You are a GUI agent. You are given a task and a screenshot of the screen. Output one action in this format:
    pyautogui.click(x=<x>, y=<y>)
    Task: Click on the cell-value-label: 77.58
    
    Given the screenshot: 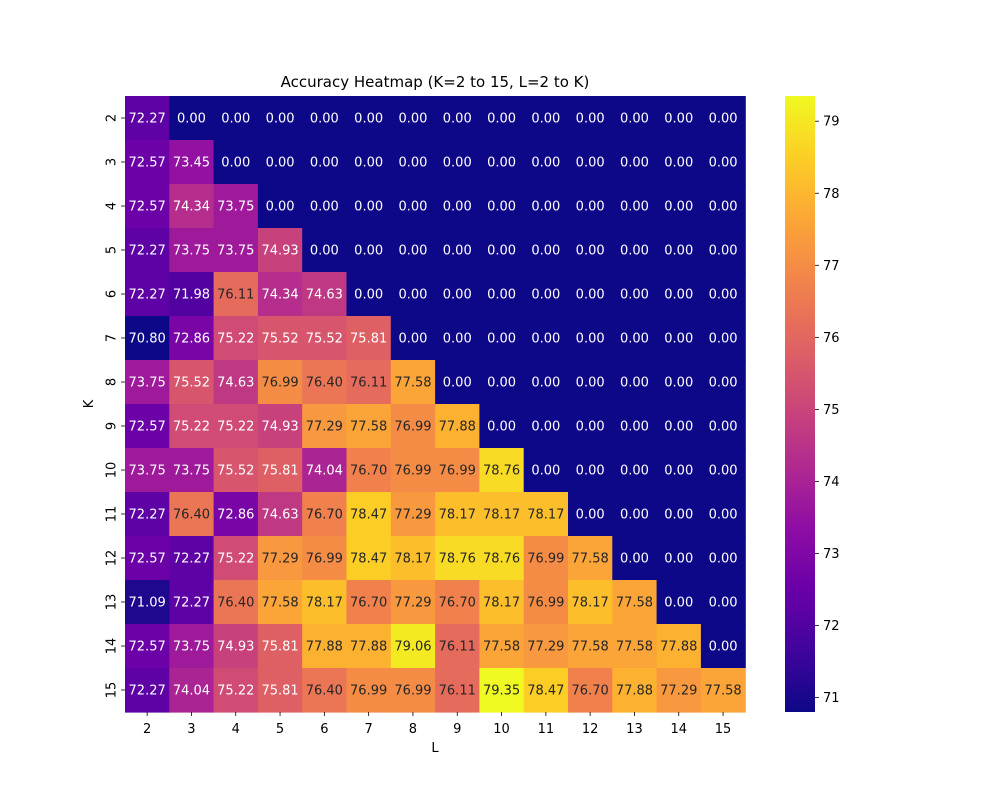 What is the action you would take?
    pyautogui.click(x=634, y=603)
    